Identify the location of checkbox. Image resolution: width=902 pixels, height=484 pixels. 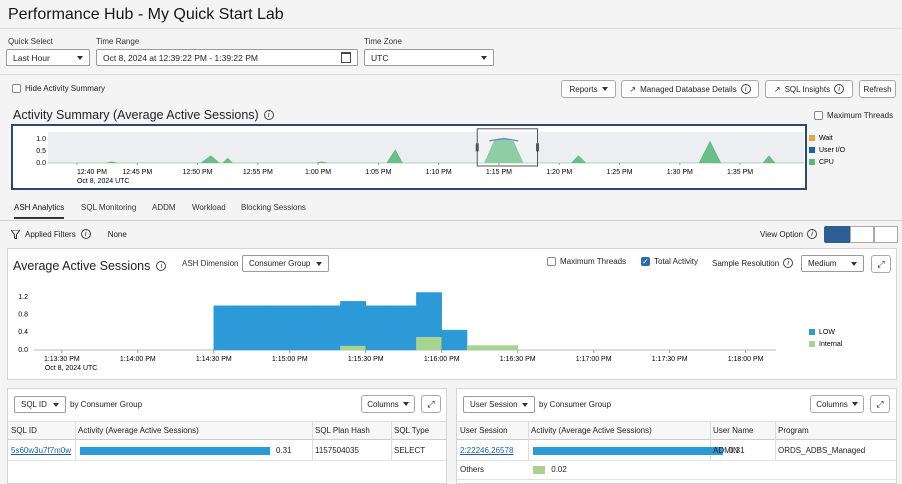
(551, 261).